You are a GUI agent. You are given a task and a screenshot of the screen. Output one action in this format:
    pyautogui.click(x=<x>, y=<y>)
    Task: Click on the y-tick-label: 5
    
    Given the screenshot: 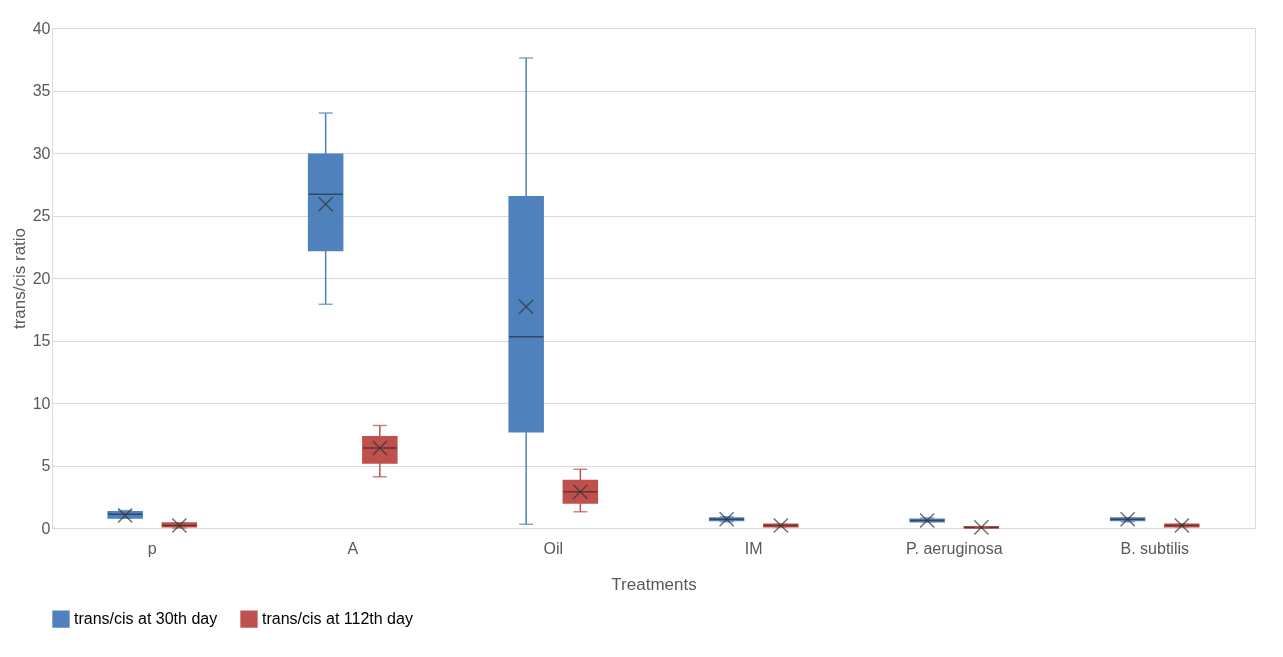 What is the action you would take?
    pyautogui.click(x=46, y=465)
    